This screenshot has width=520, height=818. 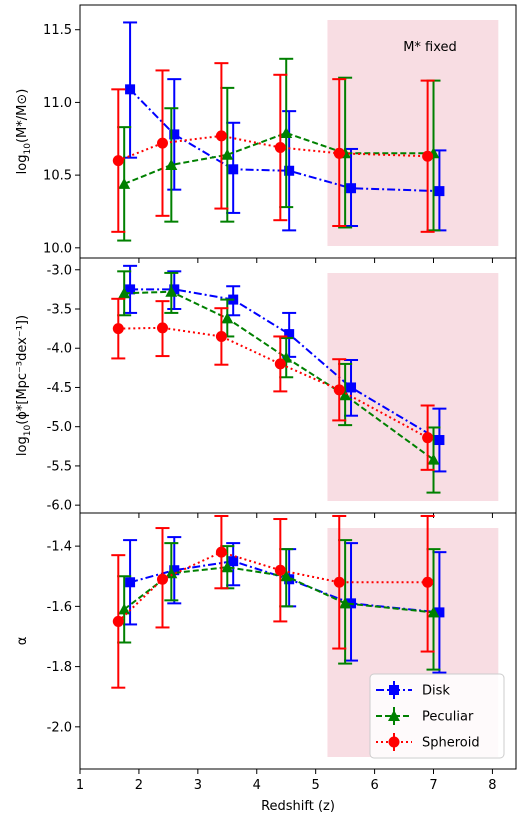 I want to click on shaded-region, so click(x=413, y=133).